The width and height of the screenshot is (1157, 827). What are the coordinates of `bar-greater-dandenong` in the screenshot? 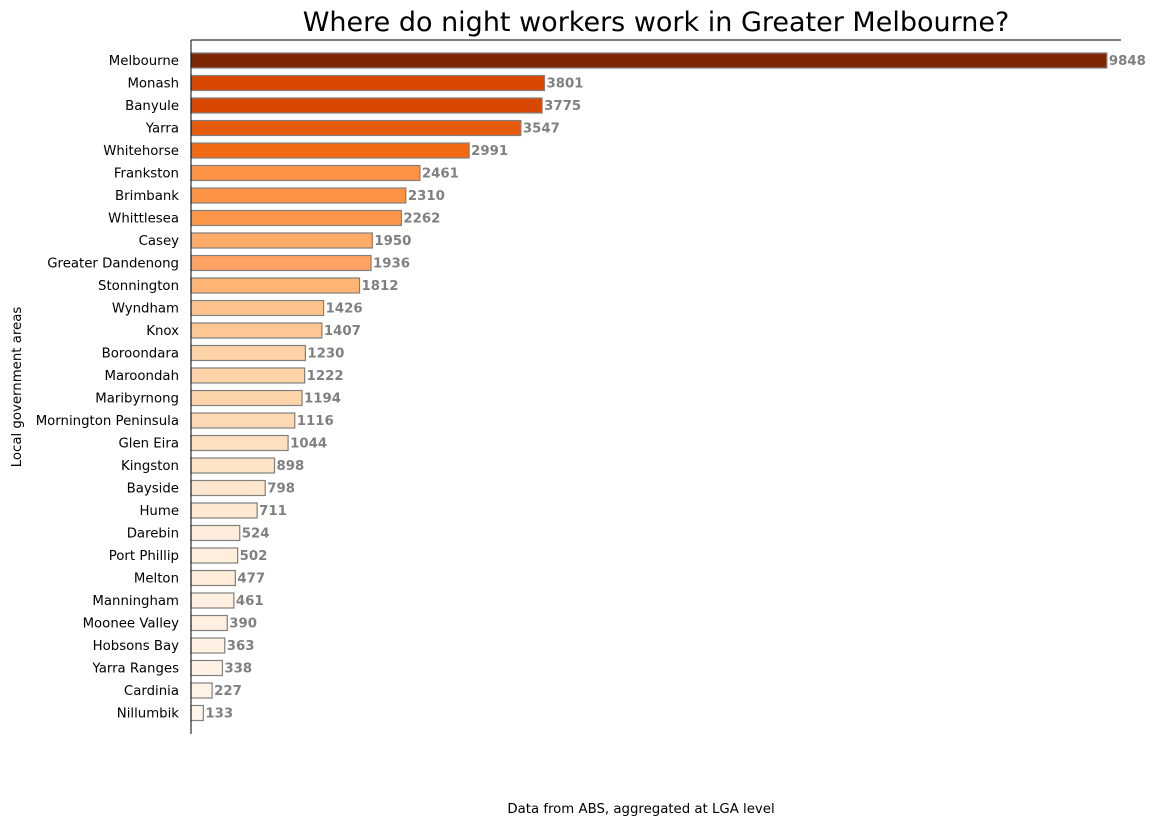 It's located at (281, 263).